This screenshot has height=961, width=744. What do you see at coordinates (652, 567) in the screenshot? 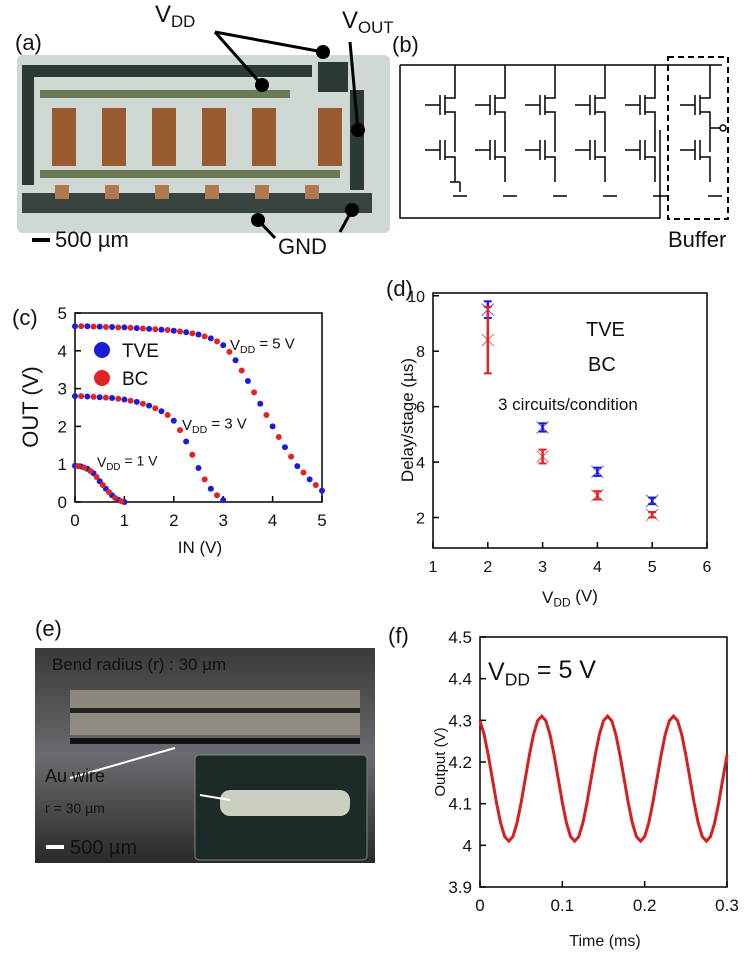
I see `x-tick-label: 5` at bounding box center [652, 567].